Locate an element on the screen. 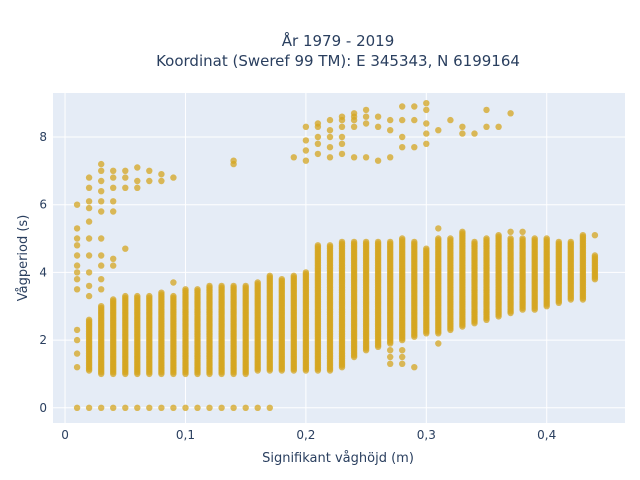  x-tick-label: 0 is located at coordinates (65, 435).